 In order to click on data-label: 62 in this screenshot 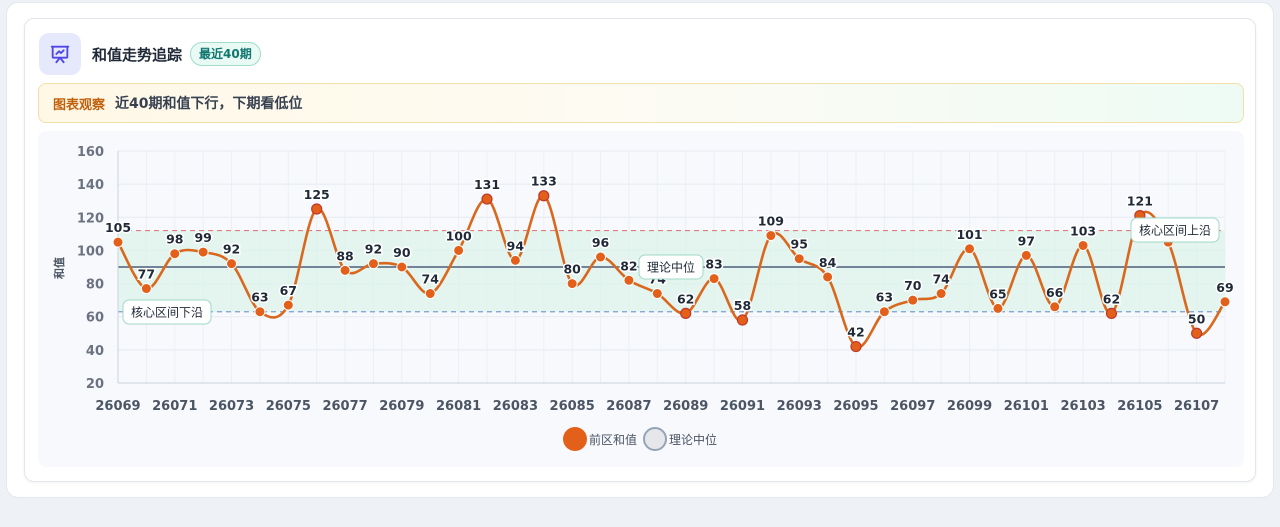, I will do `click(685, 298)`.